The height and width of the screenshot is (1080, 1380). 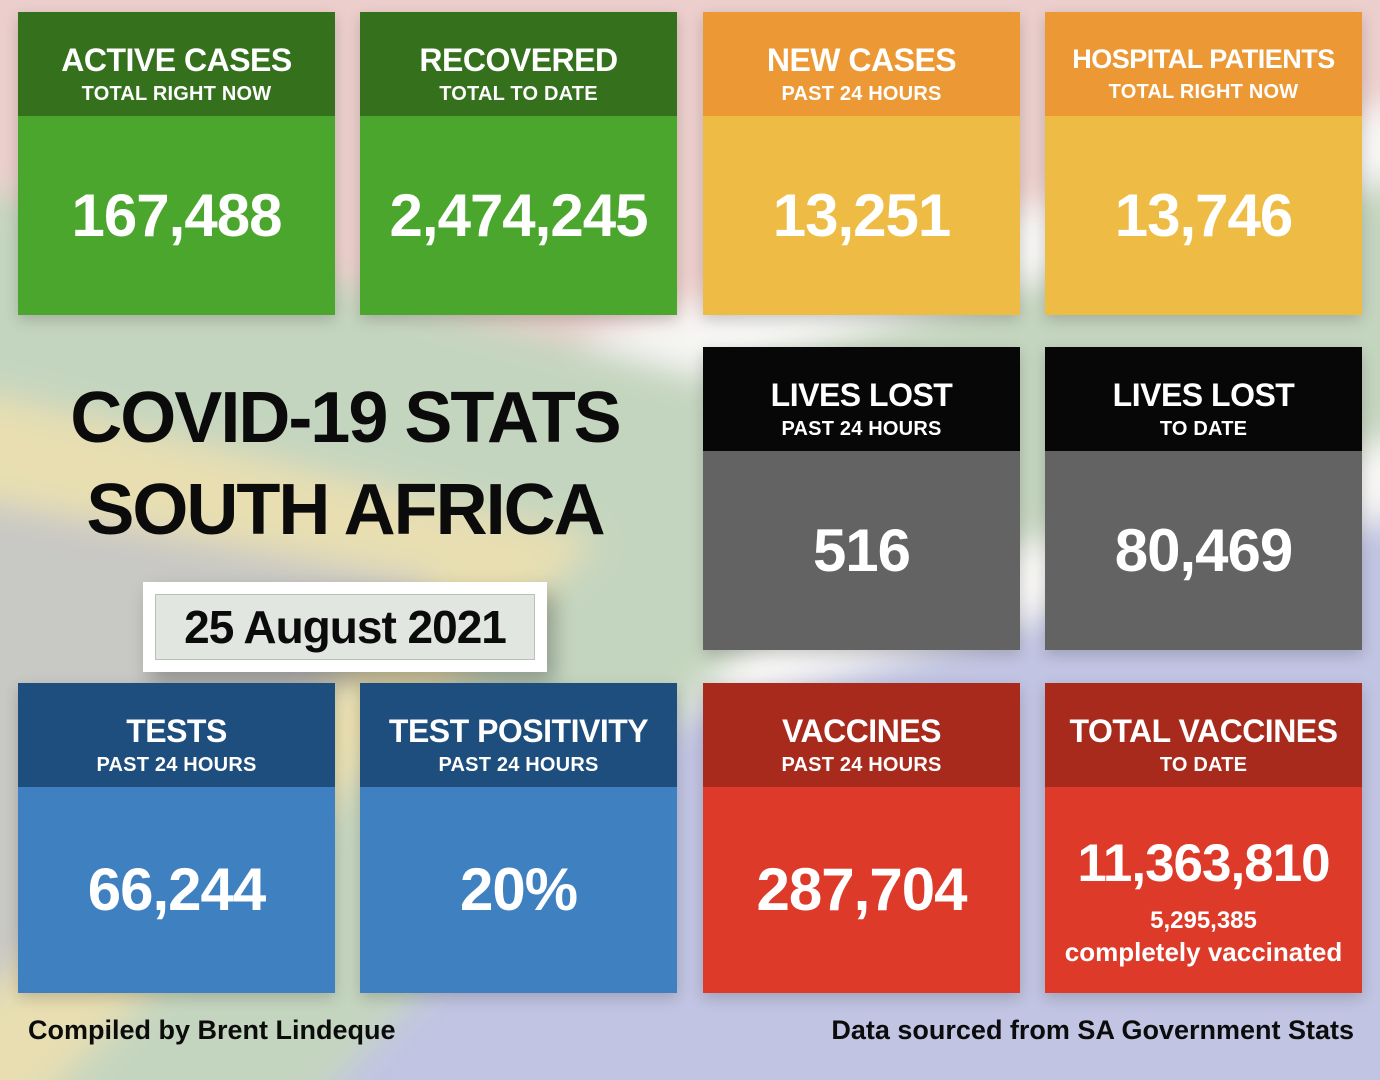 I want to click on card-body: 516, so click(x=861, y=550).